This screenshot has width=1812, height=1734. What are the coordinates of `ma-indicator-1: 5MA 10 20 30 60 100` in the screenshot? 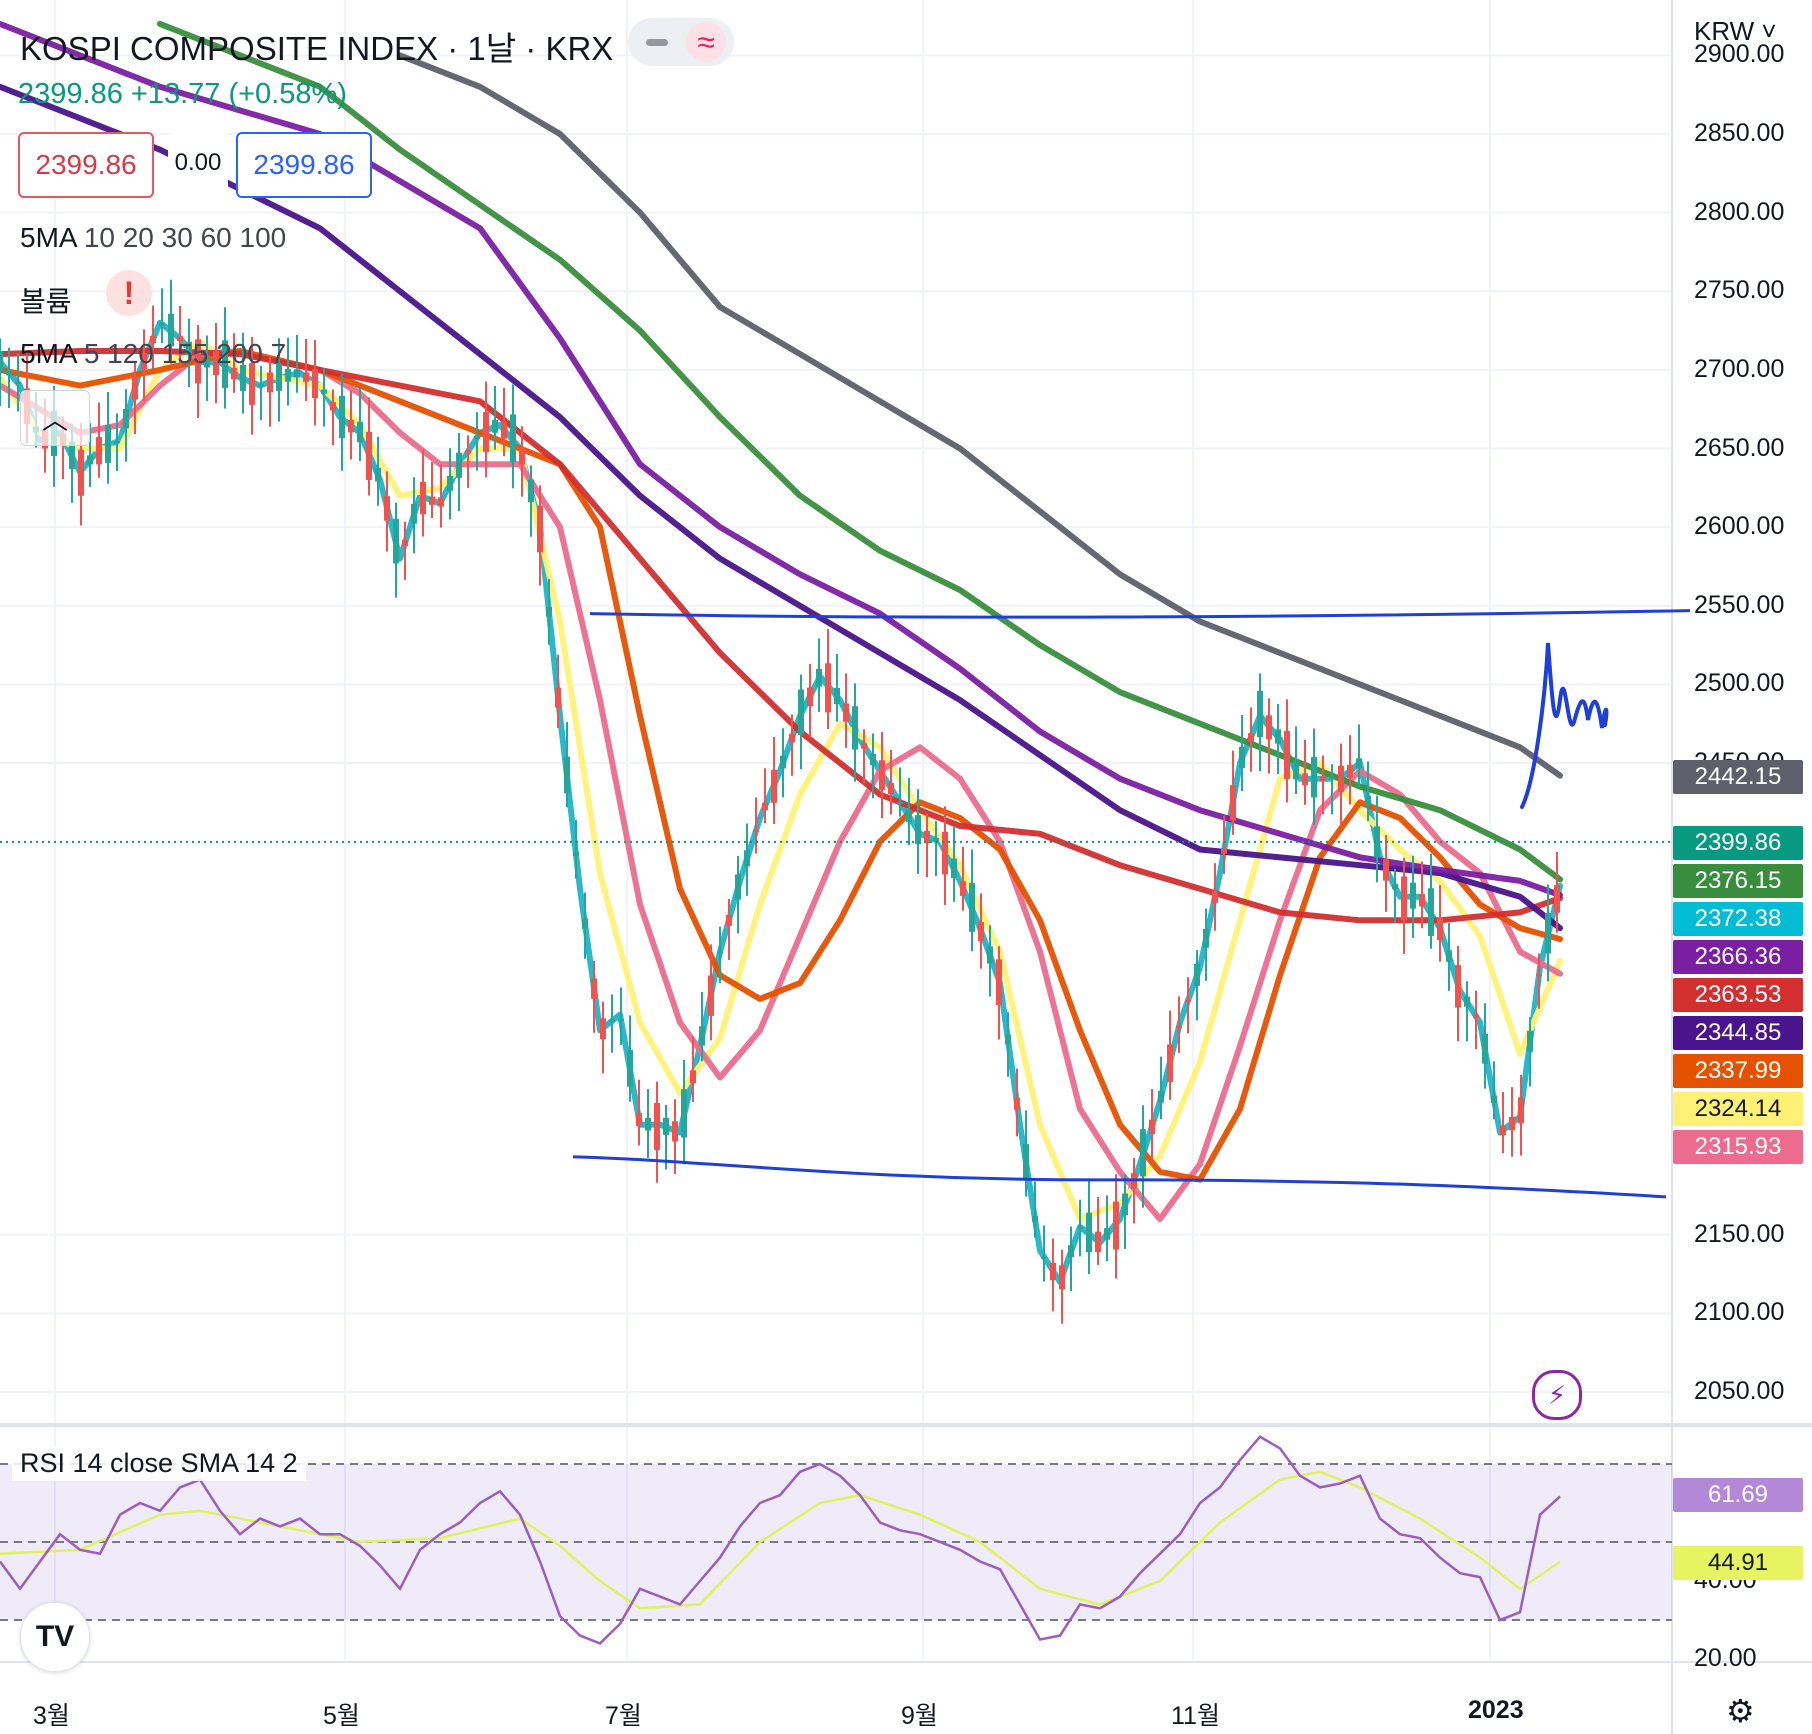 It's located at (153, 238).